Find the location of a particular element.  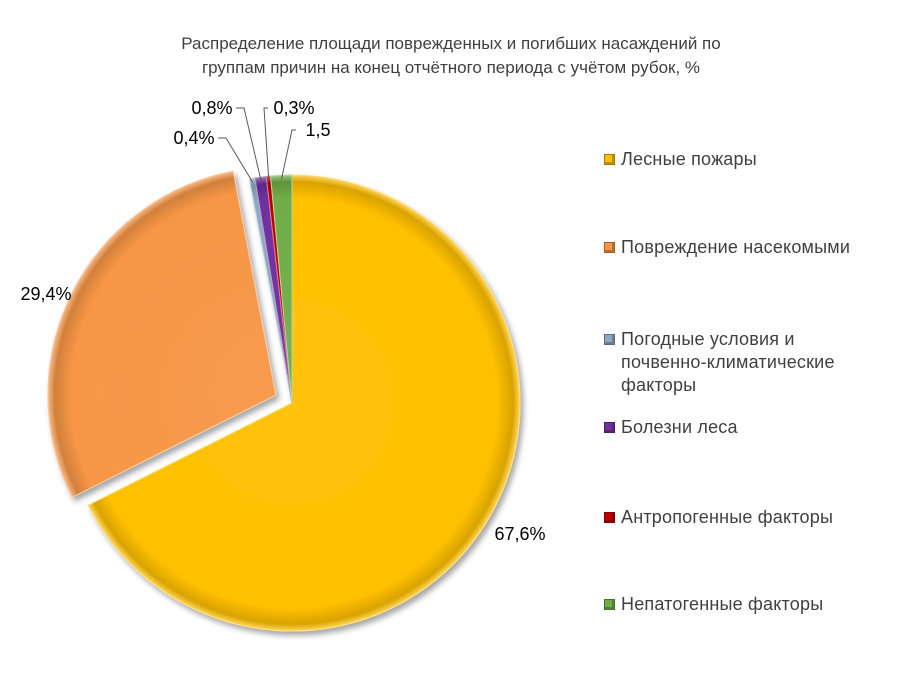

legend-label-line: Лесные пожары is located at coordinates (689, 159).